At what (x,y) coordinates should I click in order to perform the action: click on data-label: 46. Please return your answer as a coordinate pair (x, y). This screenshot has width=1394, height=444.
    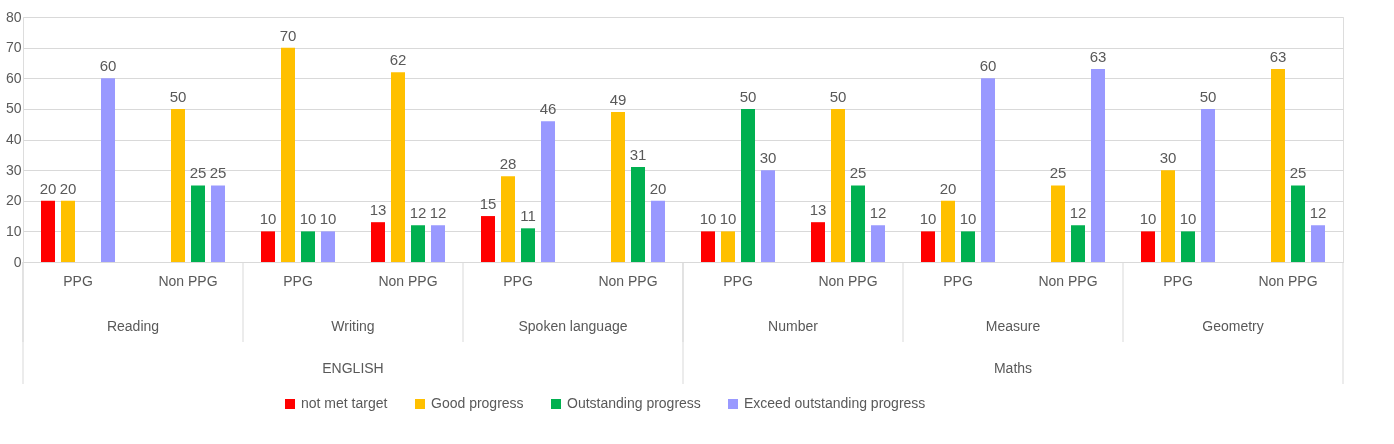
    Looking at the image, I should click on (548, 109).